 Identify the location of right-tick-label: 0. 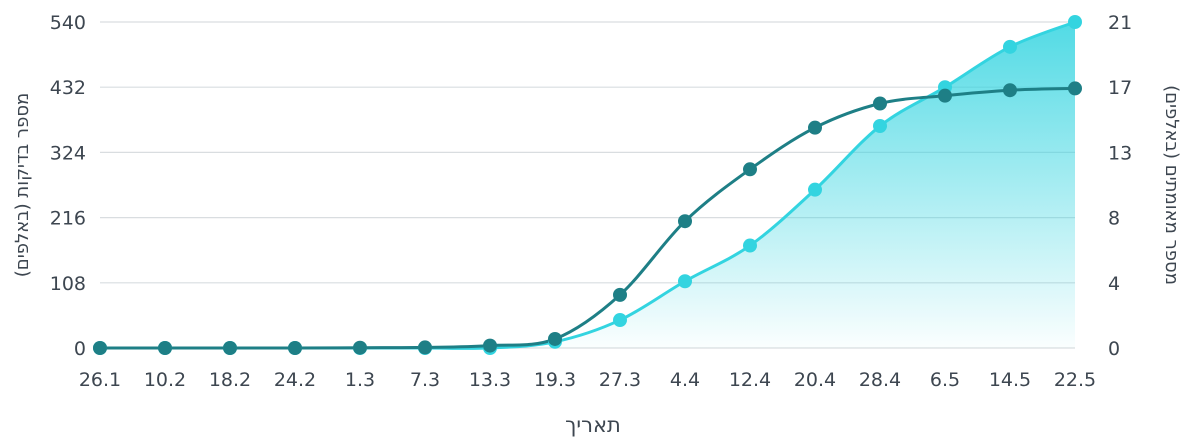
(1114, 349).